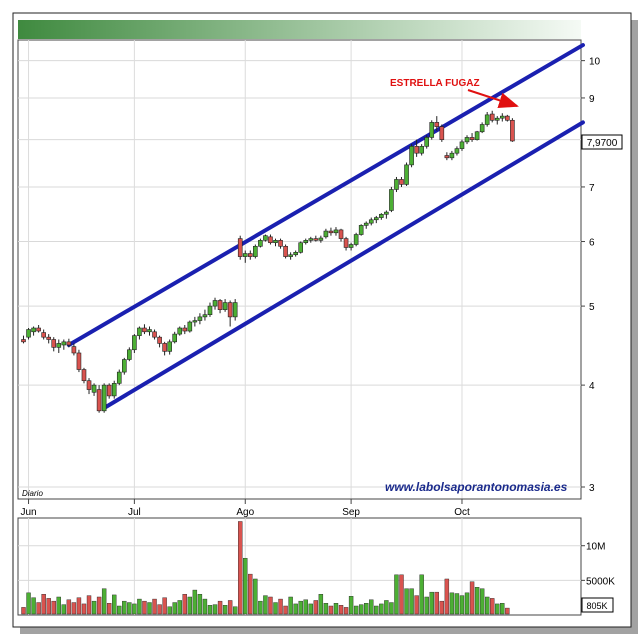 This screenshot has width=641, height=636. Describe the element at coordinates (597, 605) in the screenshot. I see `last-volume-box: 805K` at that location.